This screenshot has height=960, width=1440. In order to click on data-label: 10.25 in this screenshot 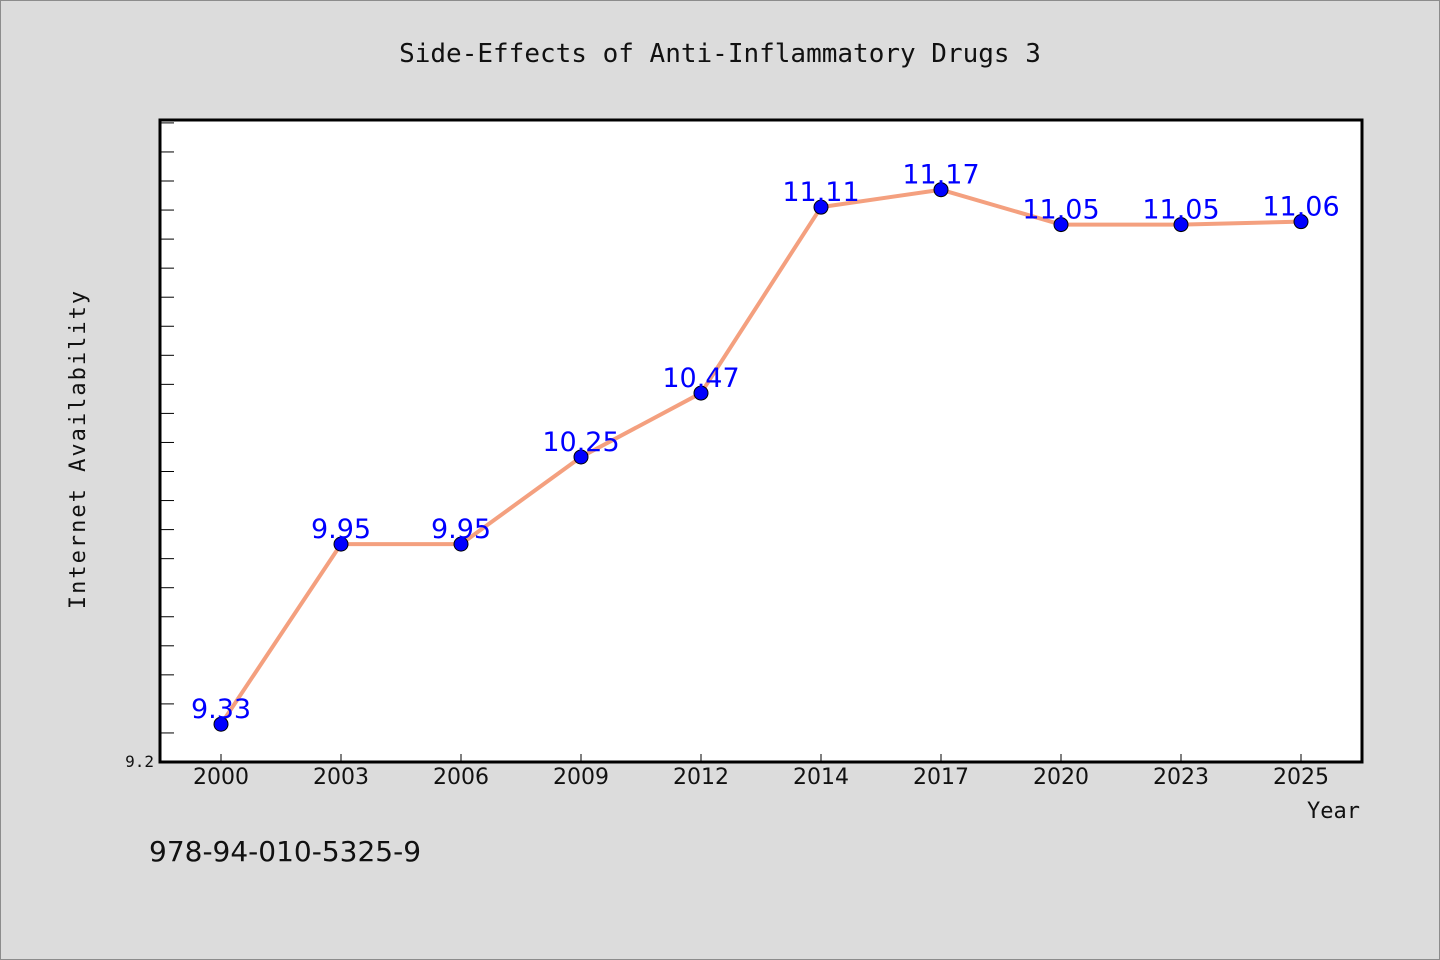, I will do `click(580, 442)`.